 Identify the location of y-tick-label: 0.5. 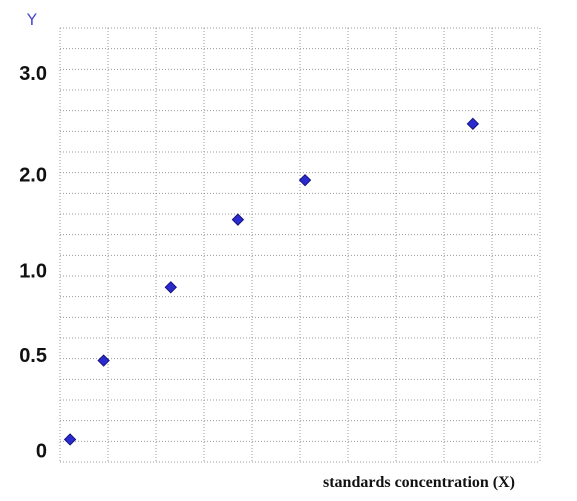
(33, 356).